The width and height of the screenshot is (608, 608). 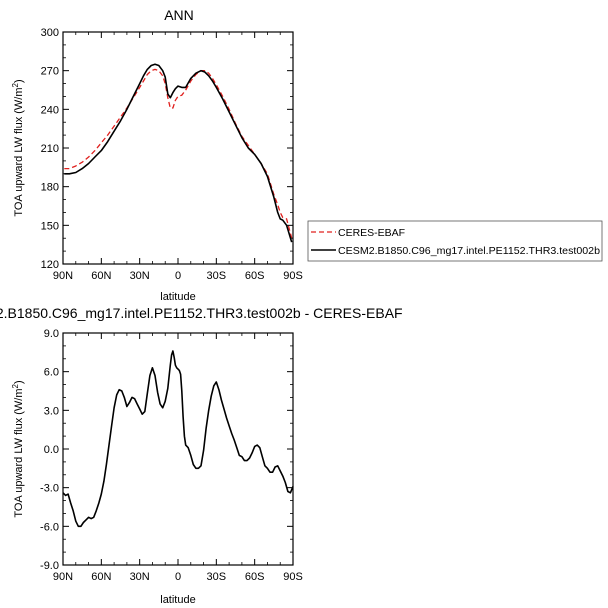 What do you see at coordinates (19, 452) in the screenshot?
I see `bottom-chart-y-axis-label-main: TOA upward LW flux (W/m` at bounding box center [19, 452].